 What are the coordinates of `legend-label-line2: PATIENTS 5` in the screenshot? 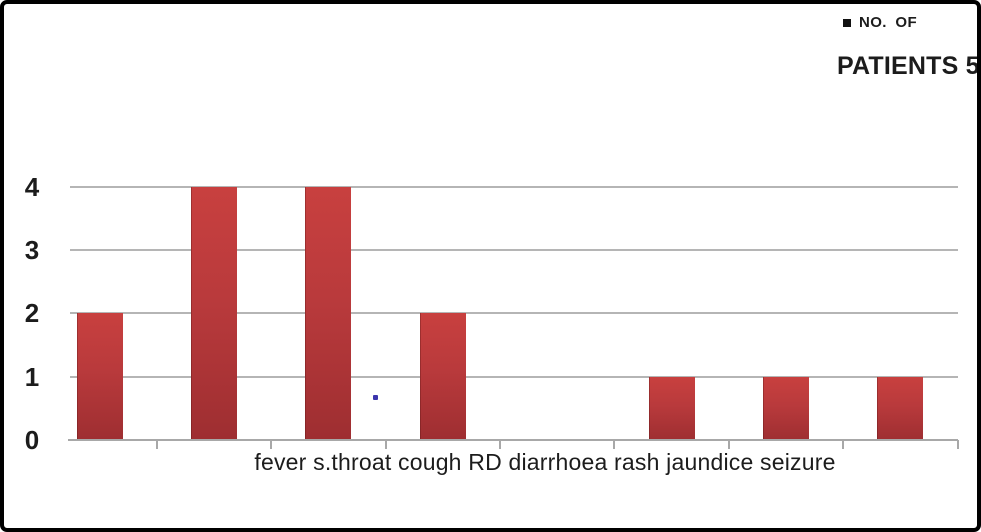 It's located at (908, 66).